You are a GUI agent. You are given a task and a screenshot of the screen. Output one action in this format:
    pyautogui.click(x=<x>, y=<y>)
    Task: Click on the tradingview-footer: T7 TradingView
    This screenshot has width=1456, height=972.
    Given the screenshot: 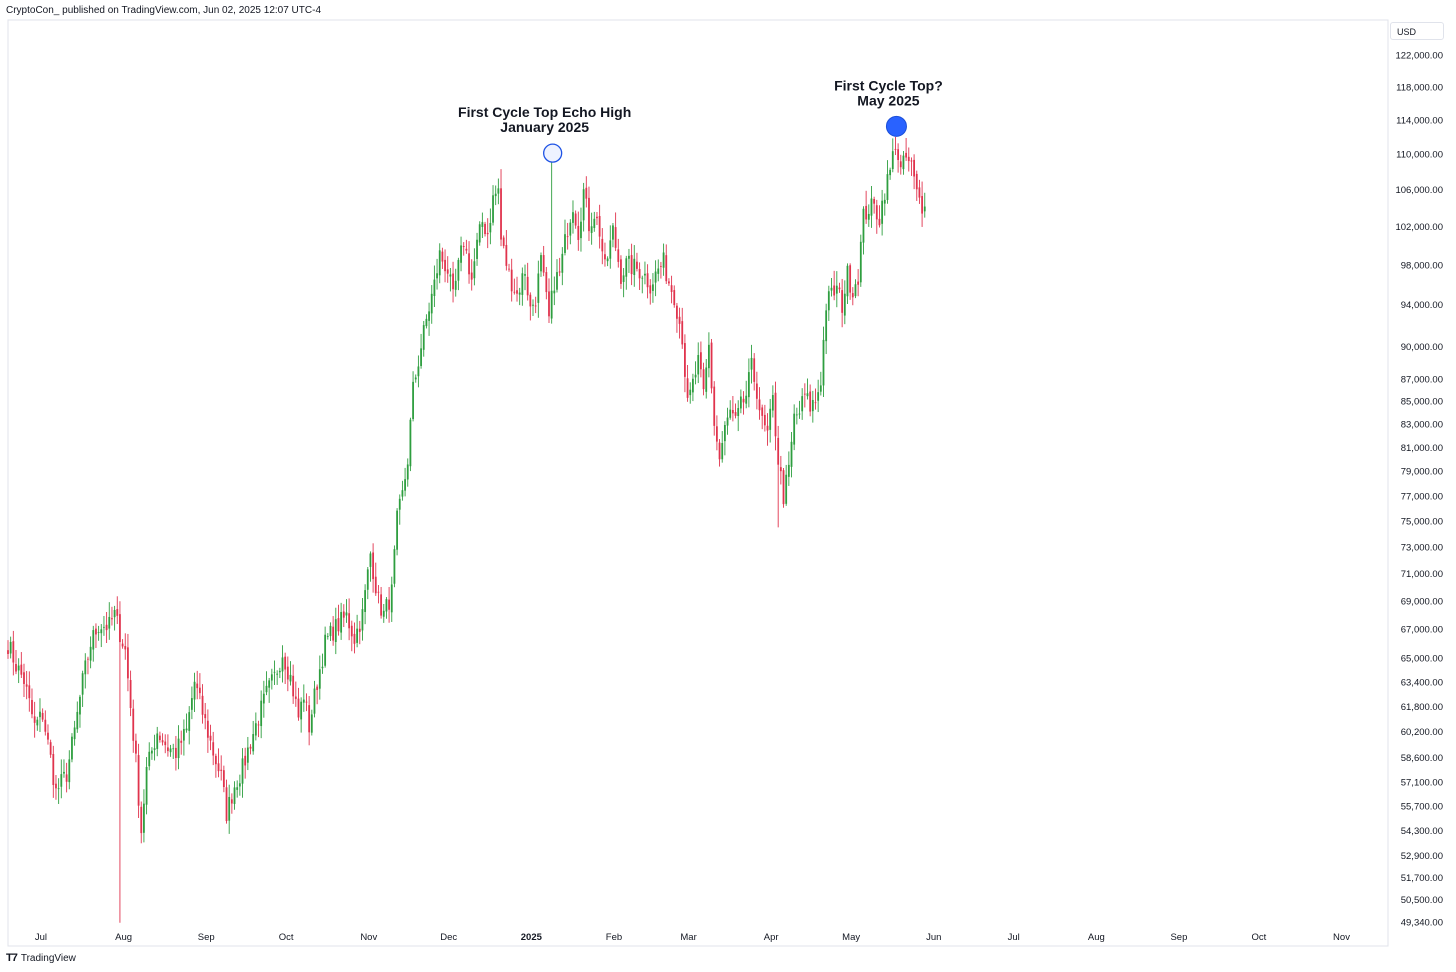 What is the action you would take?
    pyautogui.click(x=41, y=958)
    